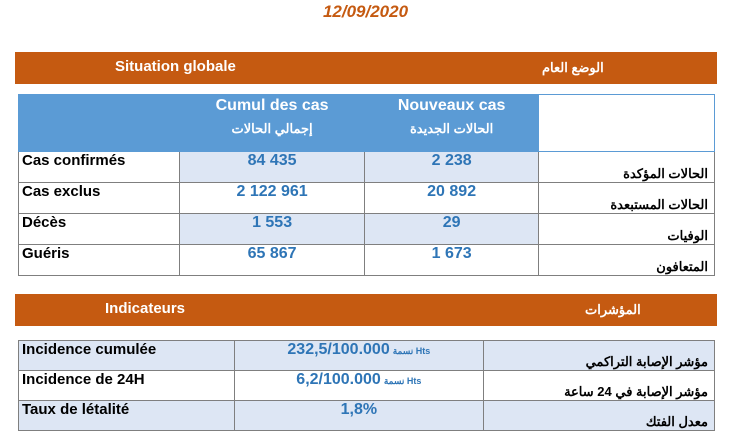 The width and height of the screenshot is (731, 431). I want to click on table-row: Taux de létalité 1,8% معدل الفتك, so click(367, 415).